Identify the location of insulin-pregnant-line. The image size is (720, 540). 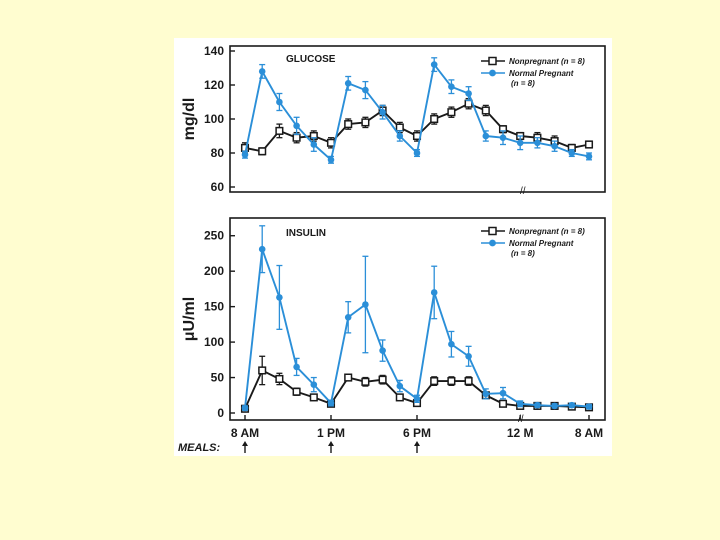
(417, 328).